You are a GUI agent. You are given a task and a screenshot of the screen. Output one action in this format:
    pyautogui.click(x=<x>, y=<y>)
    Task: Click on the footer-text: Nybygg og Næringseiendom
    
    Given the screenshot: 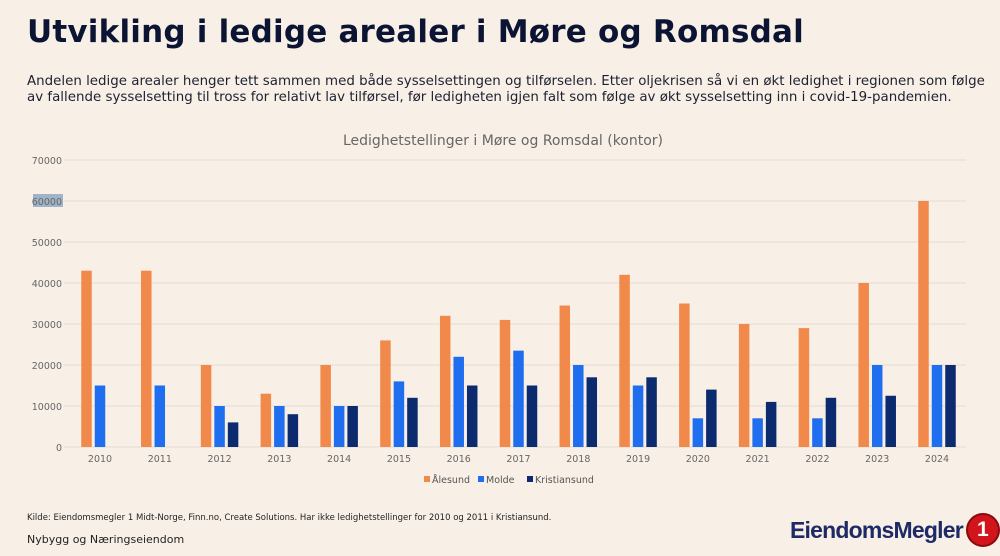 What is the action you would take?
    pyautogui.click(x=106, y=539)
    